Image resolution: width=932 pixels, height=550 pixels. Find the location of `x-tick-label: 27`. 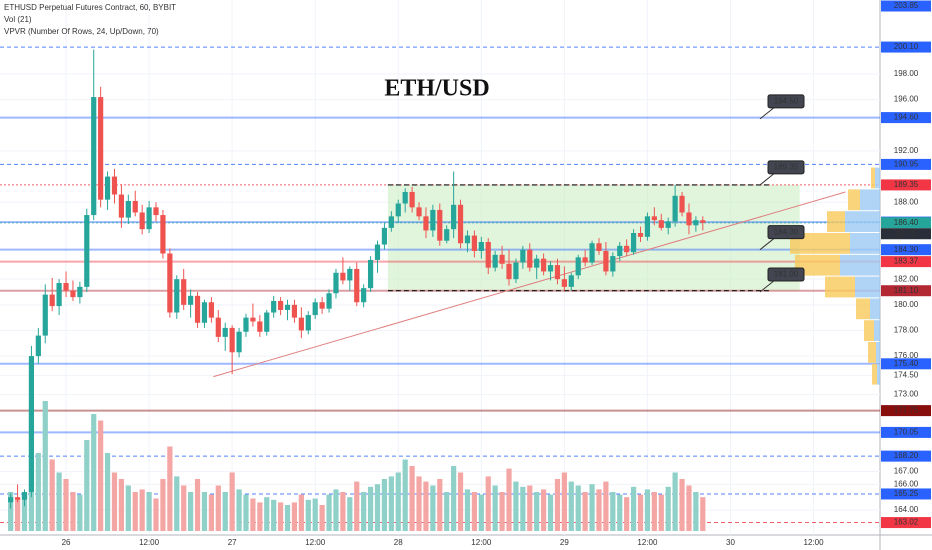

x-tick-label: 27 is located at coordinates (232, 542).